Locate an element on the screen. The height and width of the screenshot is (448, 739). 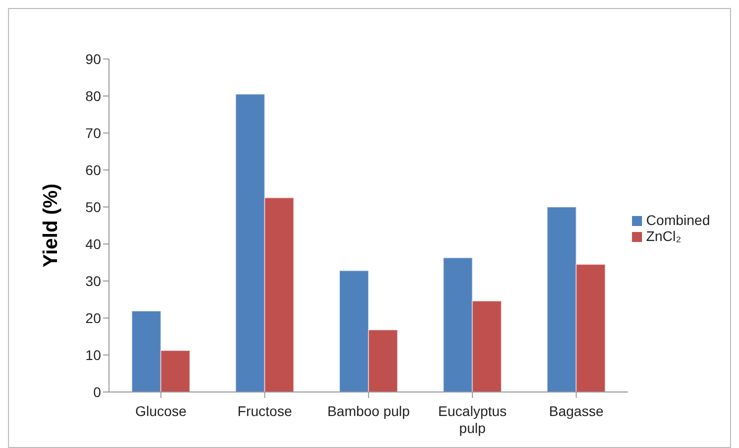
y-tick-label: 70 is located at coordinates (93, 132).